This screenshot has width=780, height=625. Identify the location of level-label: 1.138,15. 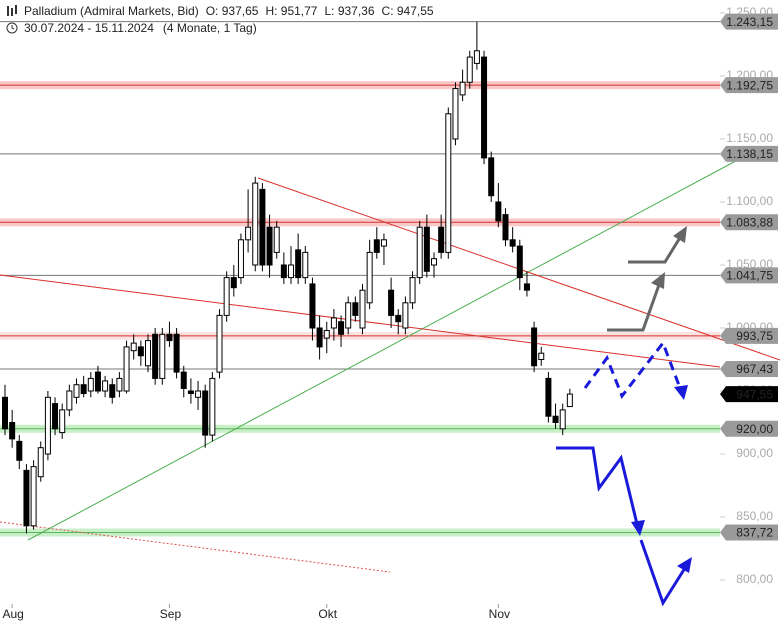
(749, 154).